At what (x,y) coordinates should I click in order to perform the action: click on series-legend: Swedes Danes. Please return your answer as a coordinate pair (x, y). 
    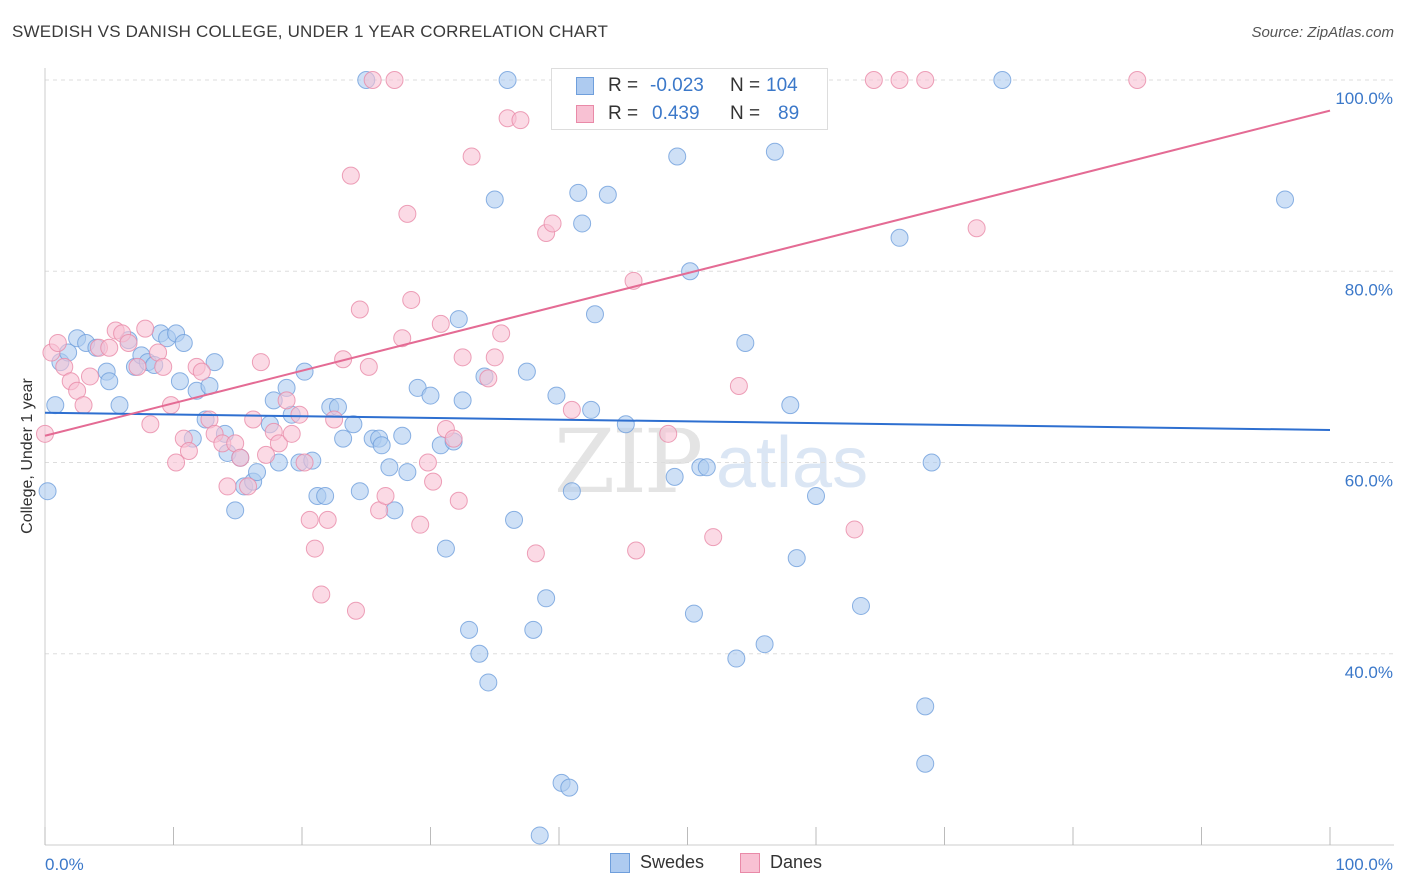
    Looking at the image, I should click on (703, 864).